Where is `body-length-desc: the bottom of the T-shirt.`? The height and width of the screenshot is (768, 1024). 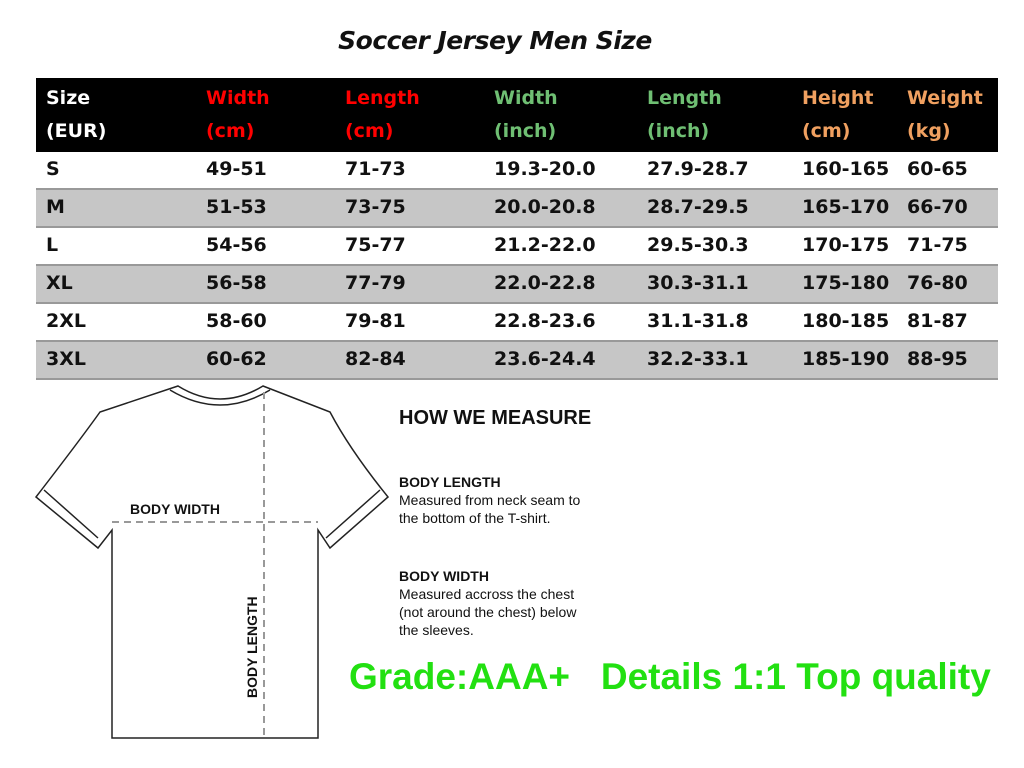 body-length-desc: the bottom of the T-shirt. is located at coordinates (475, 518).